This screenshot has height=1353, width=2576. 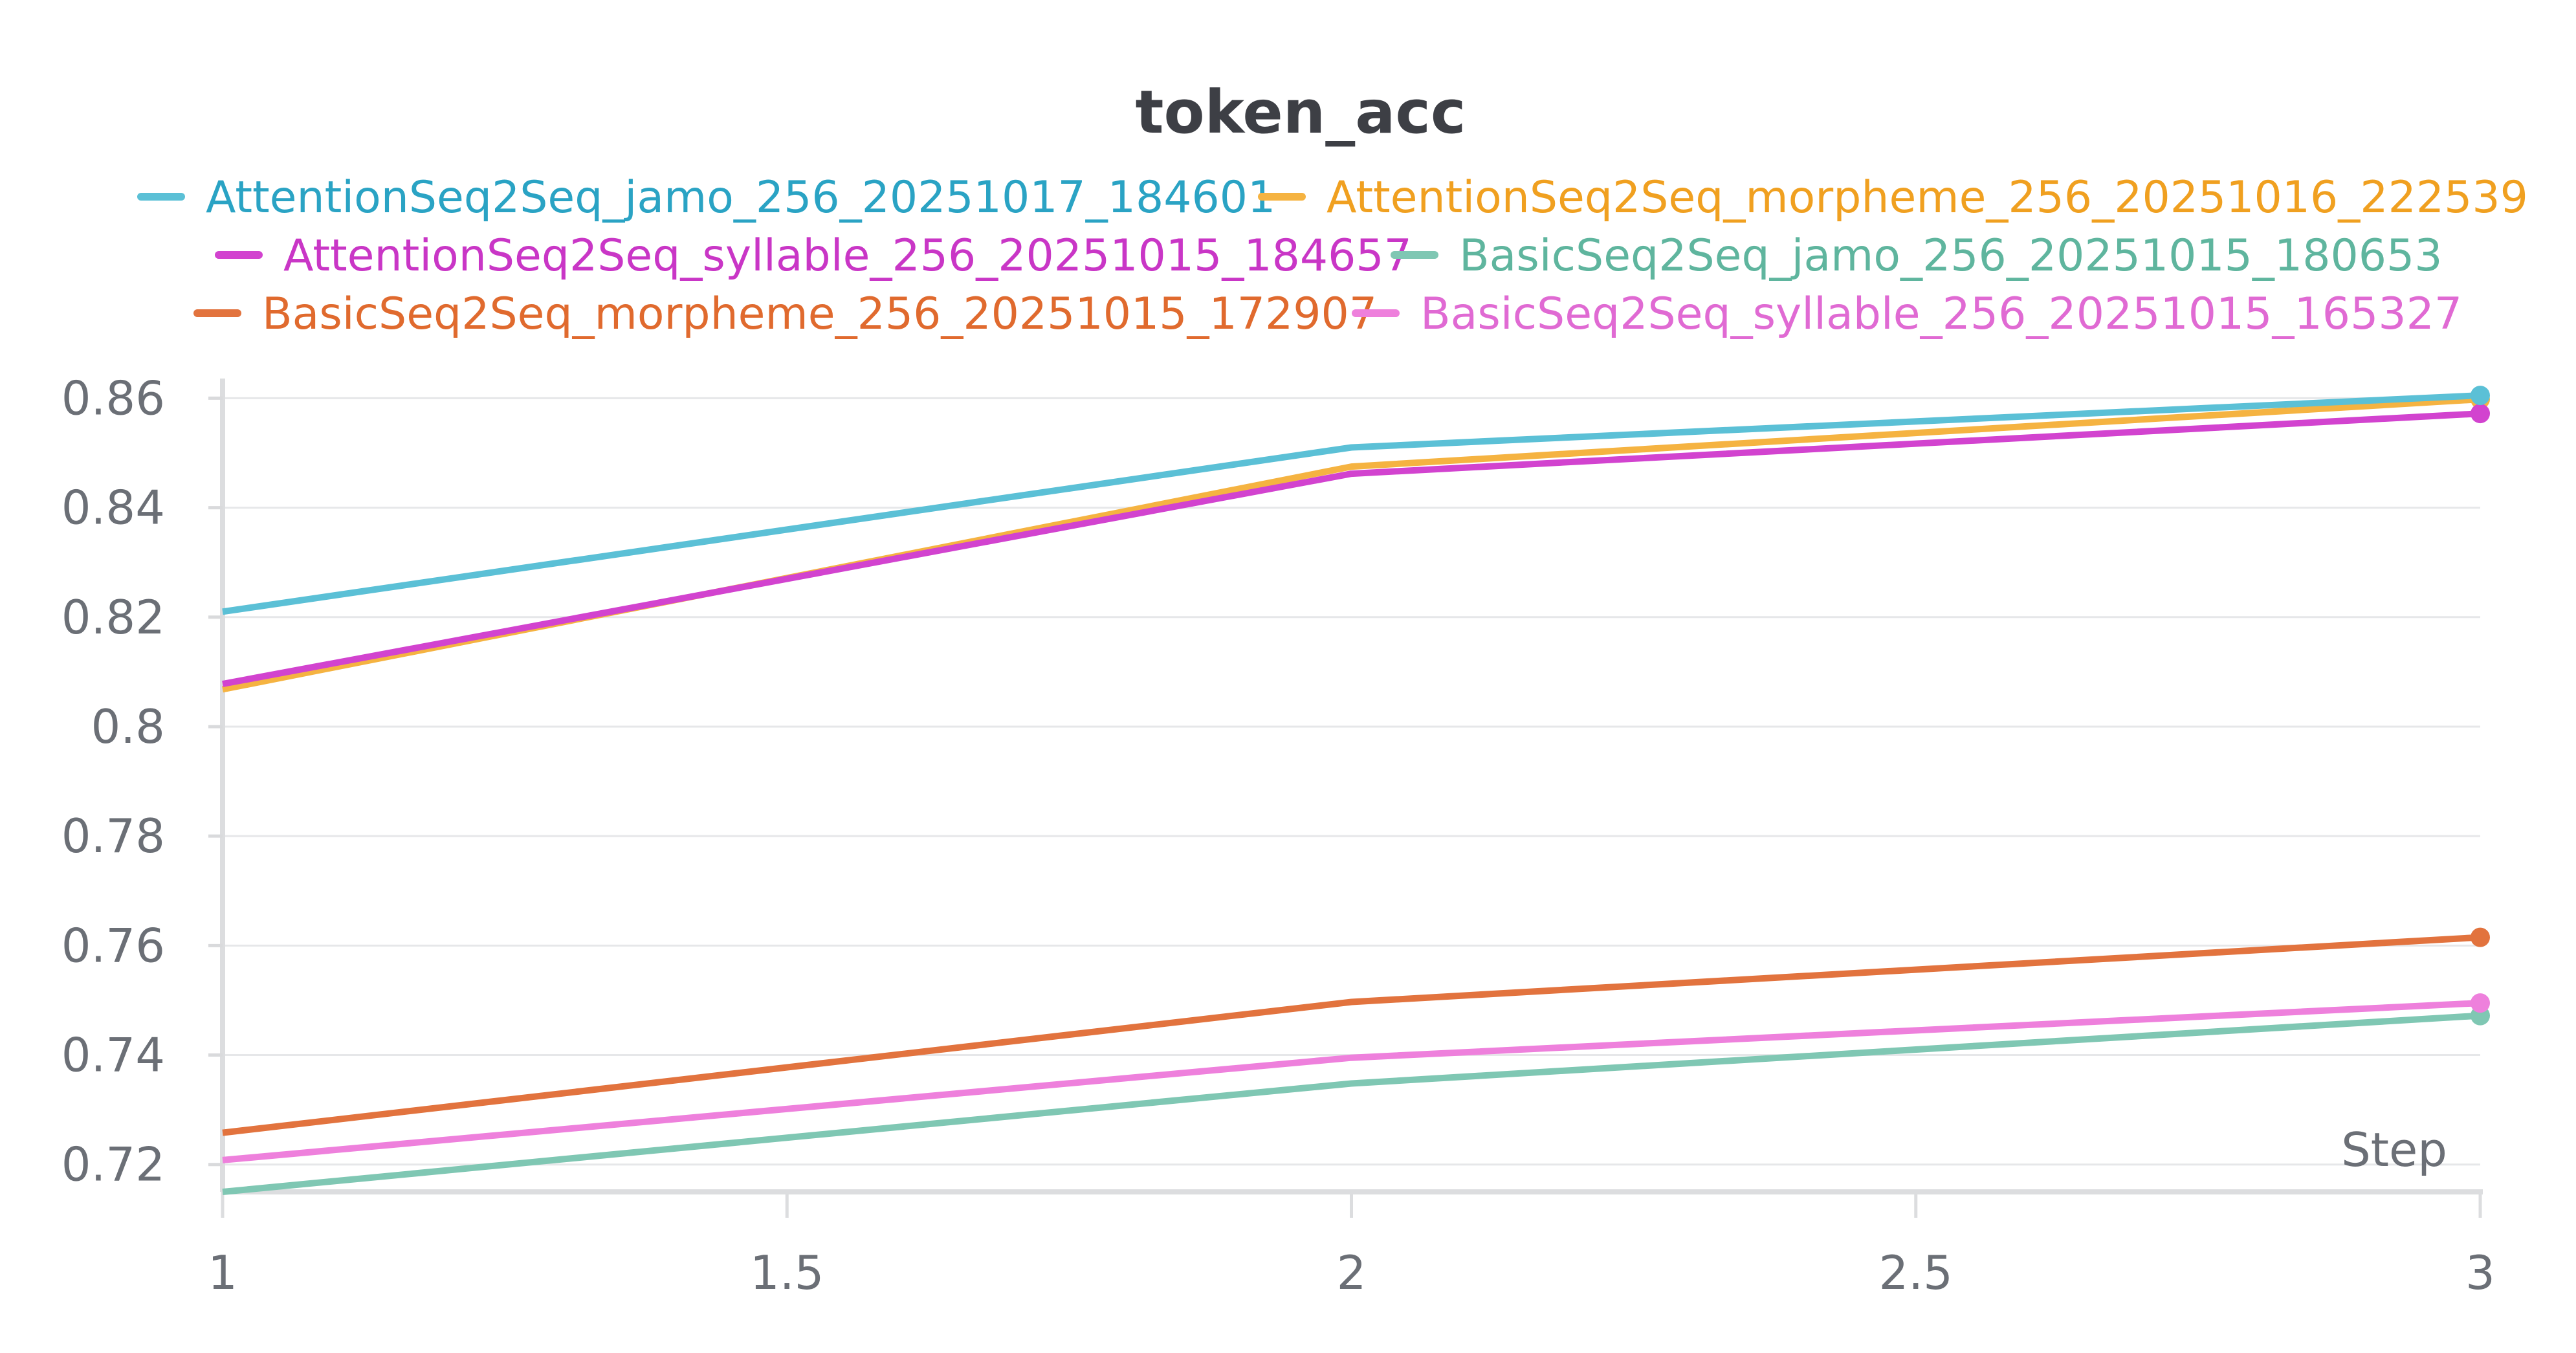 I want to click on x-axis-label: Step, so click(x=2394, y=1150).